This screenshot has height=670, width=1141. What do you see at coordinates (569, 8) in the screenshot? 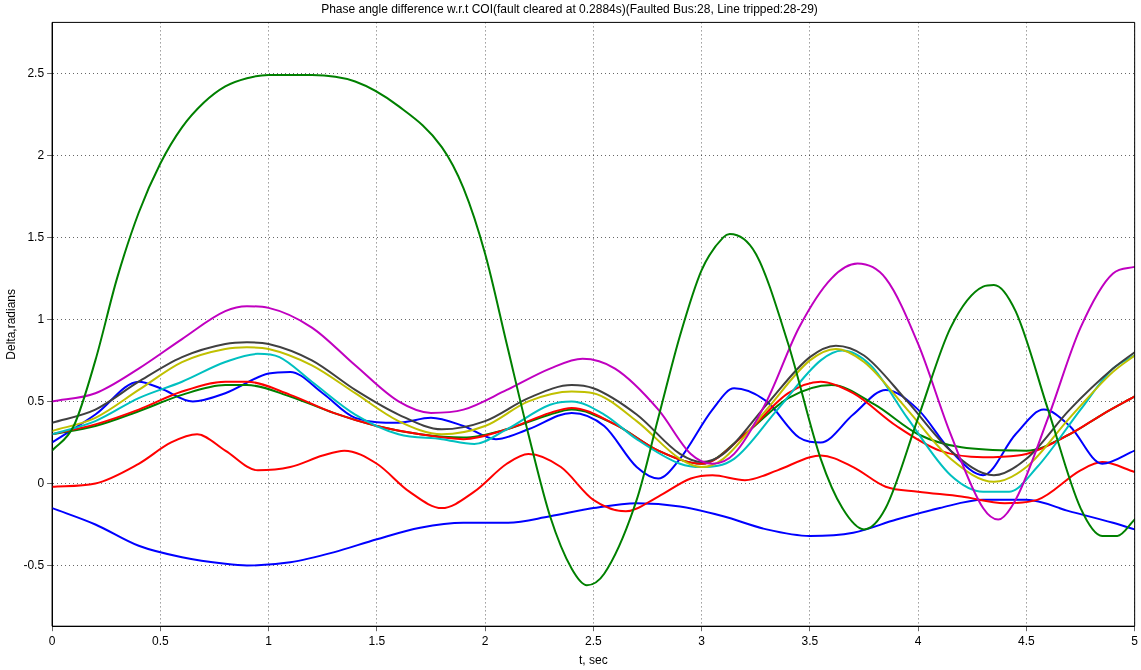
I see `chart-title: Phase angle difference w.r.t COI(fault cleared at 0.2884s)(Faulted Bus:28, Line tripped:28-29)` at bounding box center [569, 8].